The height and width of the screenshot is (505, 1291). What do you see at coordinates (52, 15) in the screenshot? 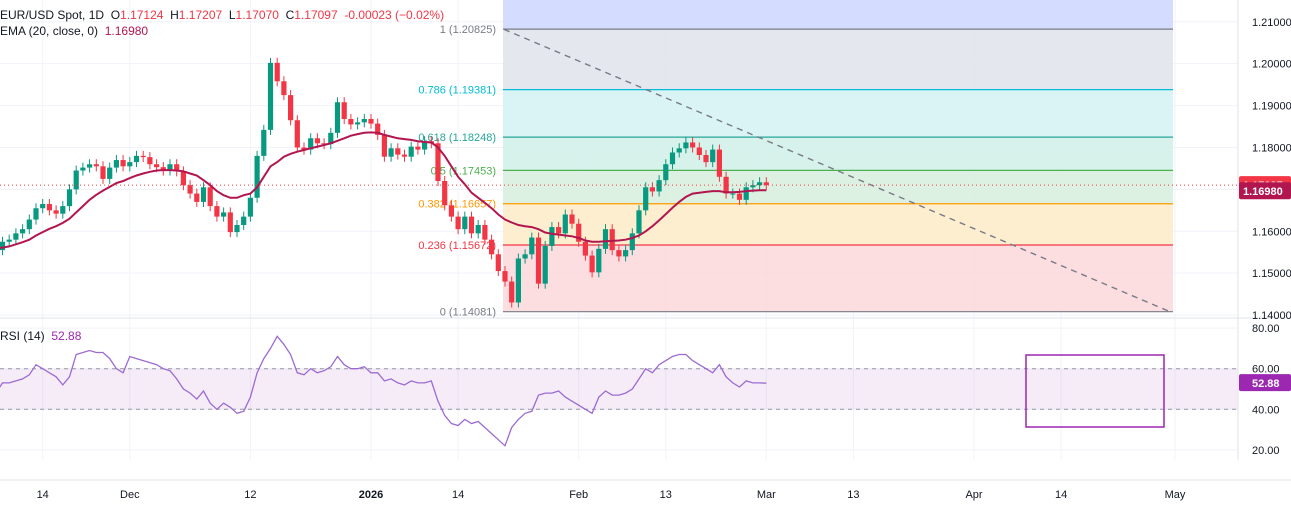
I see `symbol-label: EUR/USD Spot, 1D` at bounding box center [52, 15].